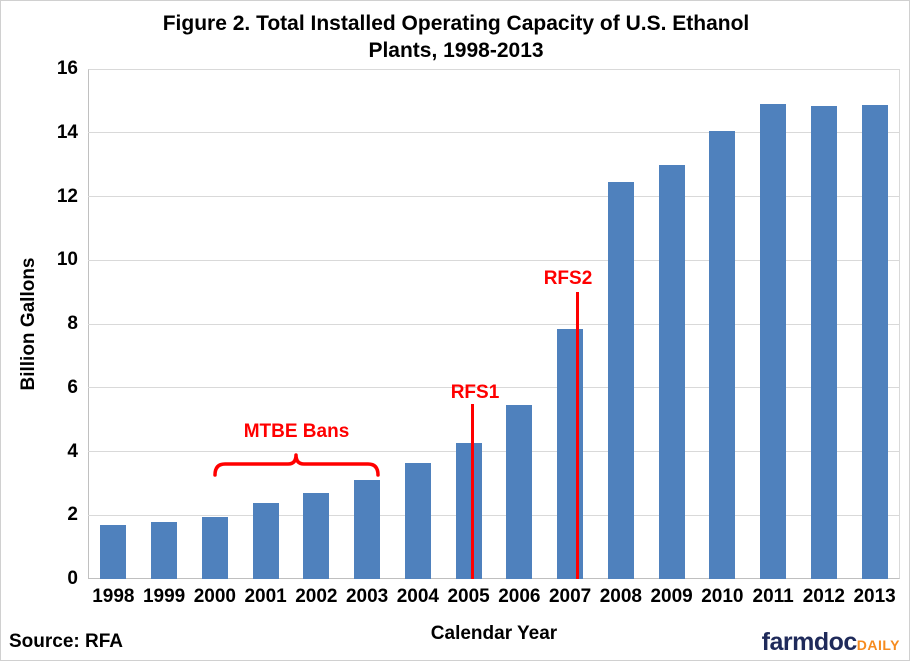  Describe the element at coordinates (72, 578) in the screenshot. I see `y-tick-label-0: 0` at that location.